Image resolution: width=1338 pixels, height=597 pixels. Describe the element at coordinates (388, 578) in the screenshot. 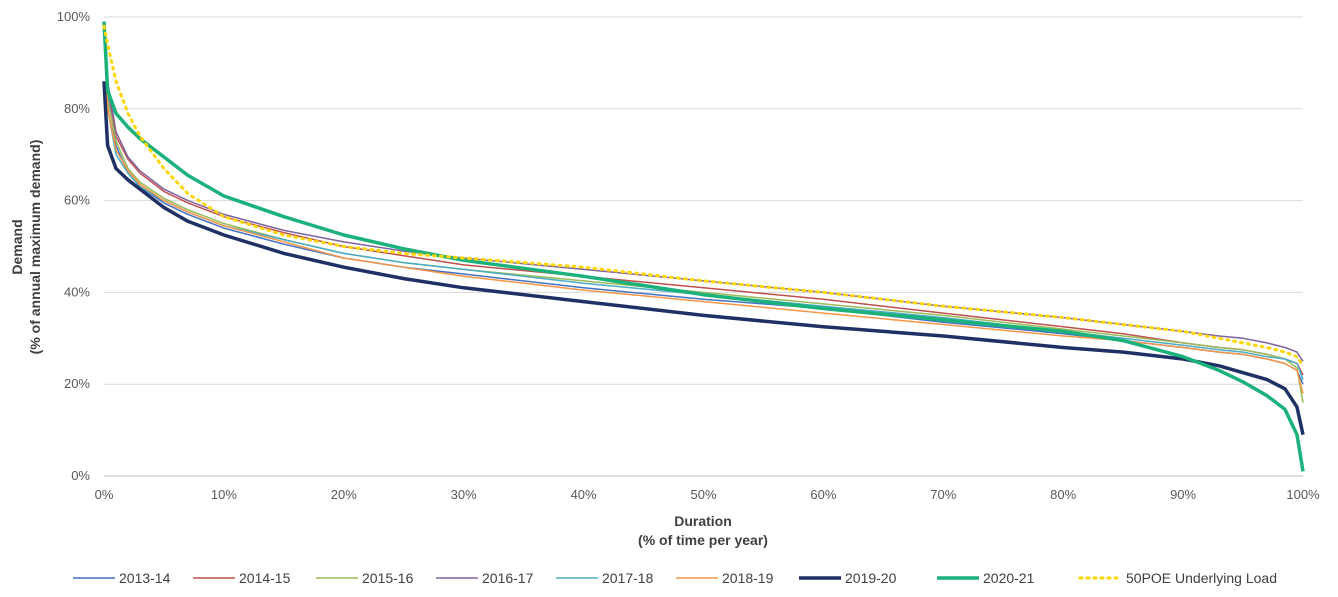

I see `legend-label: 2015-16` at that location.